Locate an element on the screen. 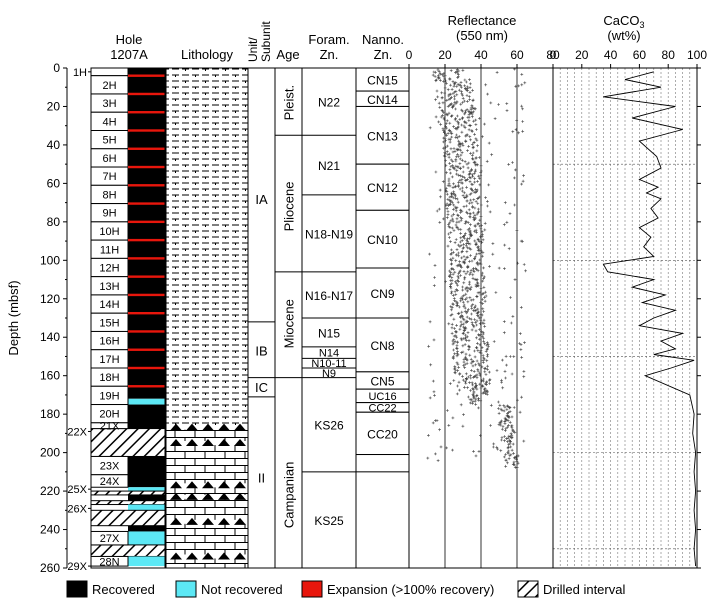  depth-tick-label: 240 is located at coordinates (50, 530).